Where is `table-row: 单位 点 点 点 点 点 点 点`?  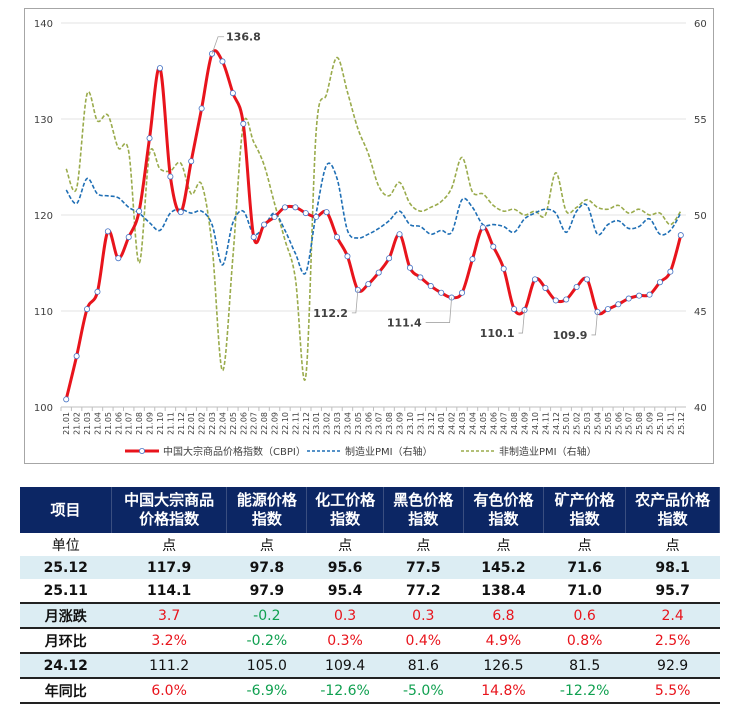 table-row: 单位 点 点 点 点 点 点 点 is located at coordinates (370, 544).